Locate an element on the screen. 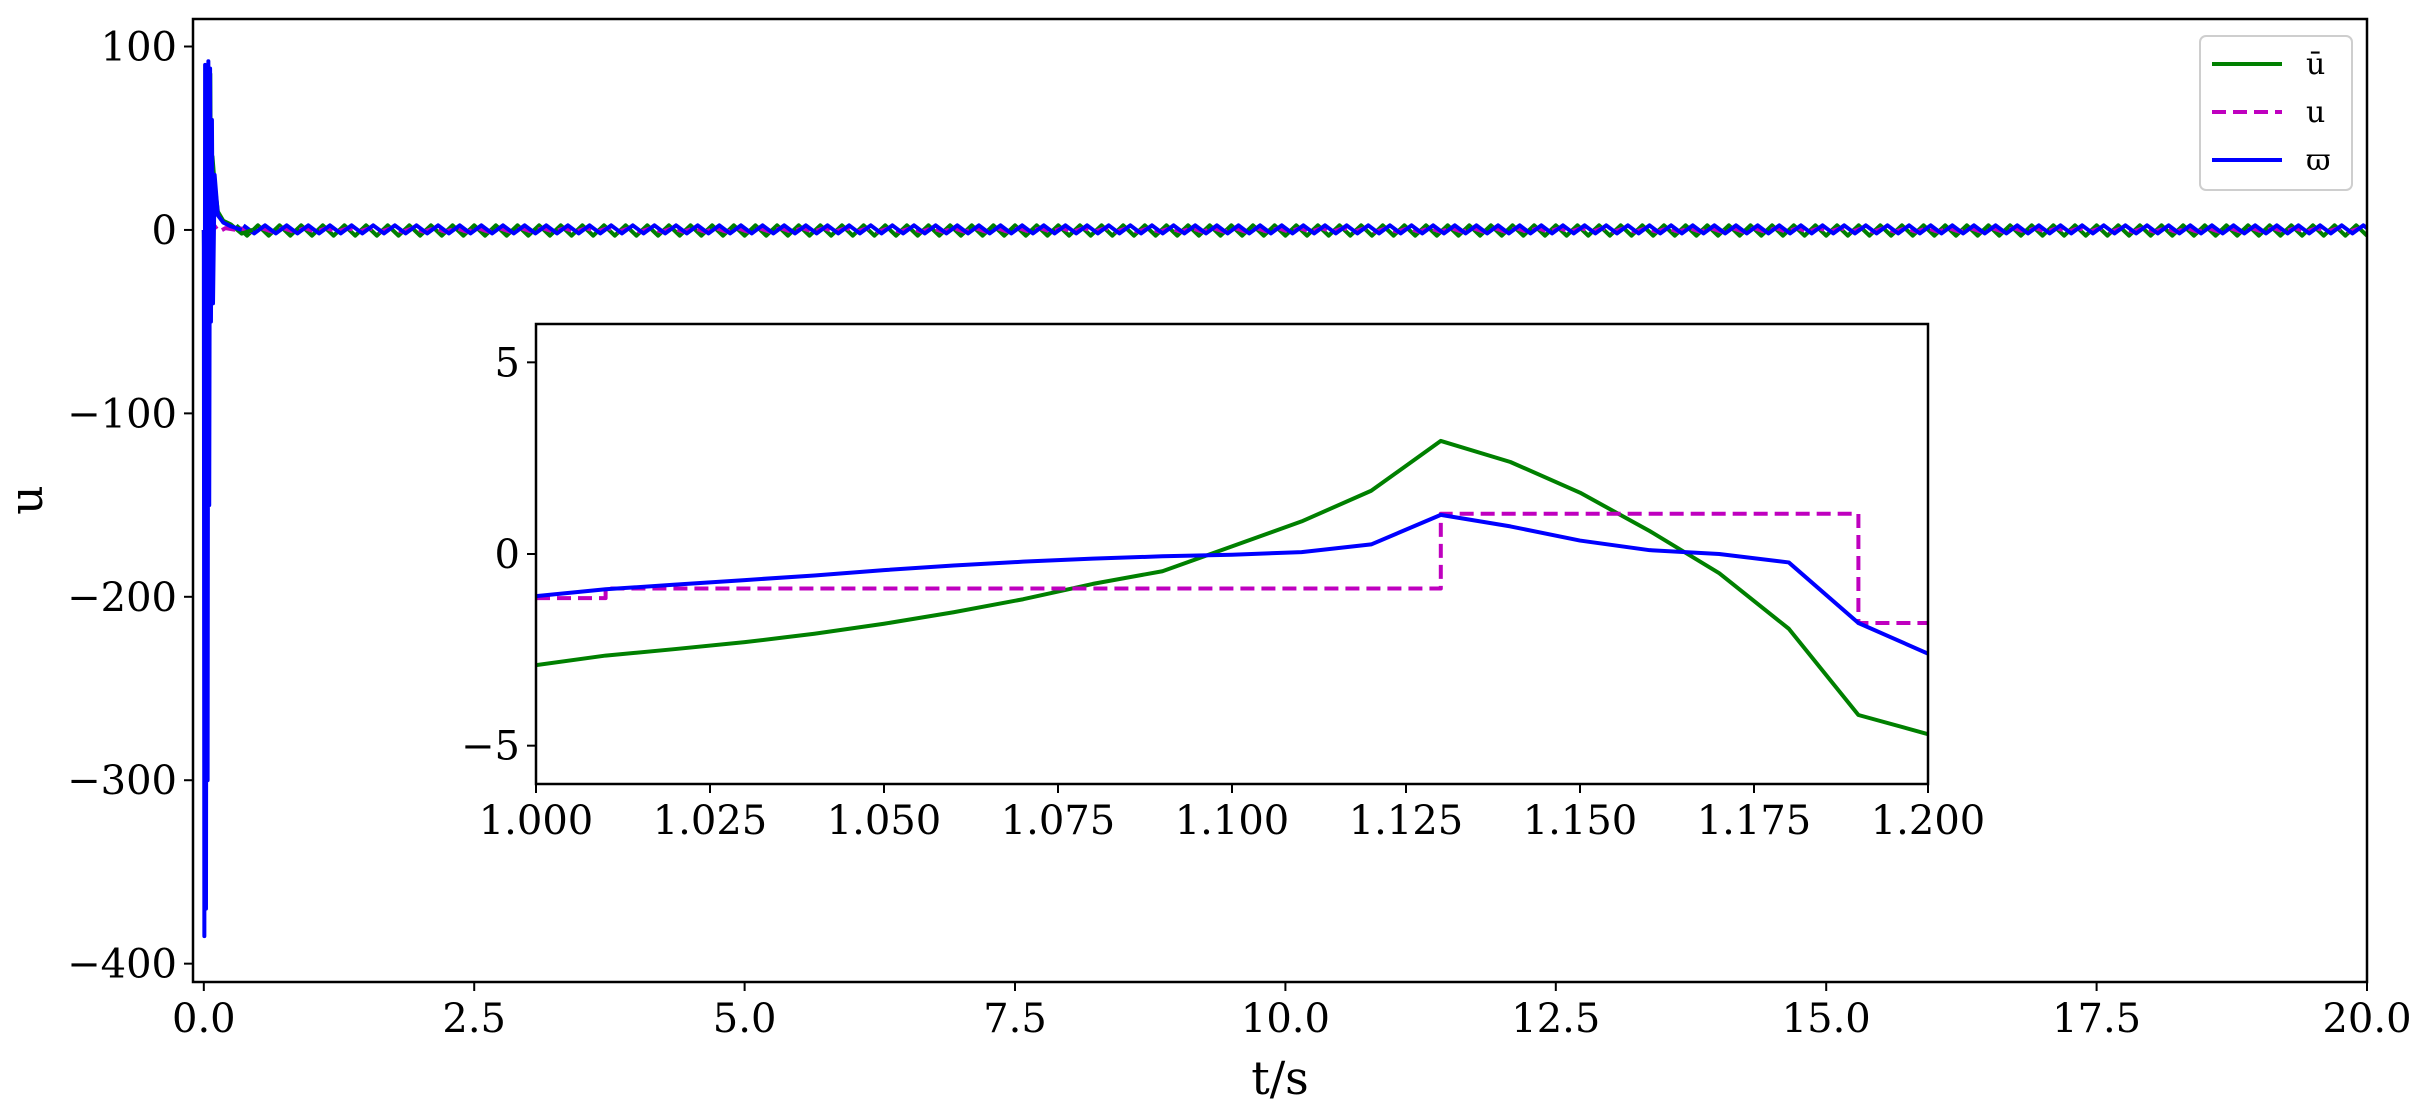  1-y-tick-label: −5 is located at coordinates (490, 747).